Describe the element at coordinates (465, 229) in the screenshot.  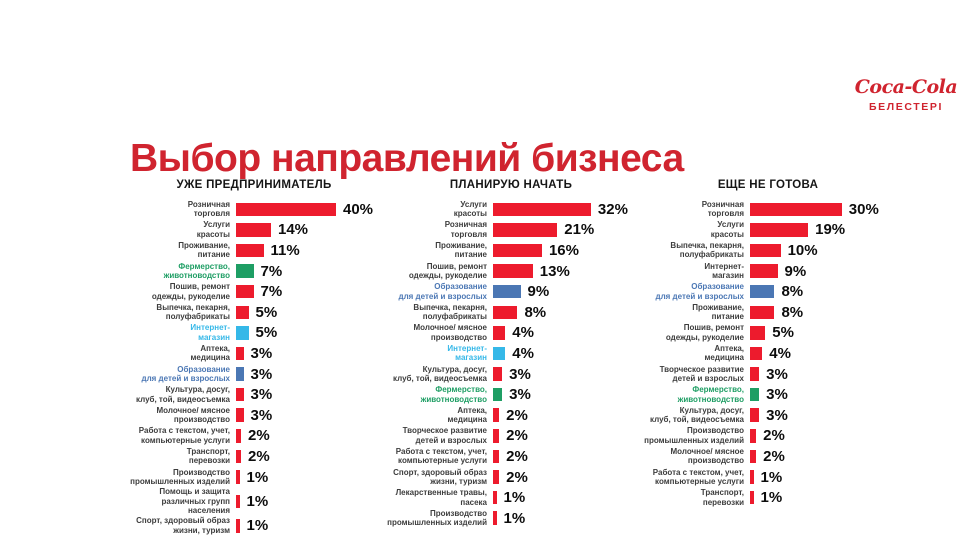
I see `category-label: Розничная торговля` at that location.